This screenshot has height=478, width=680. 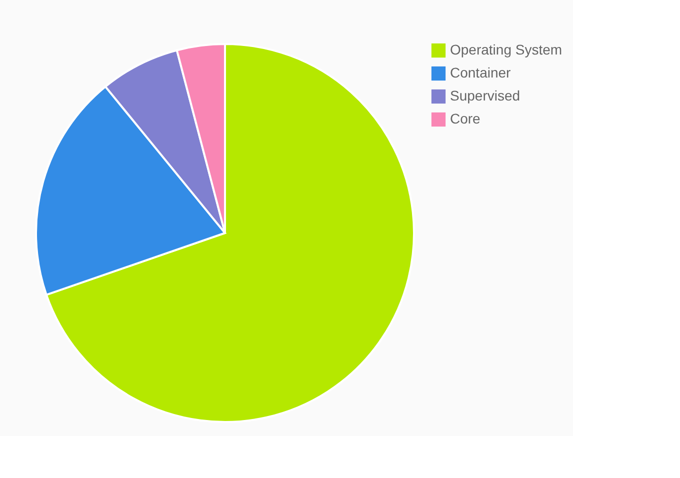 I want to click on legend-label: Operating System, so click(x=506, y=50).